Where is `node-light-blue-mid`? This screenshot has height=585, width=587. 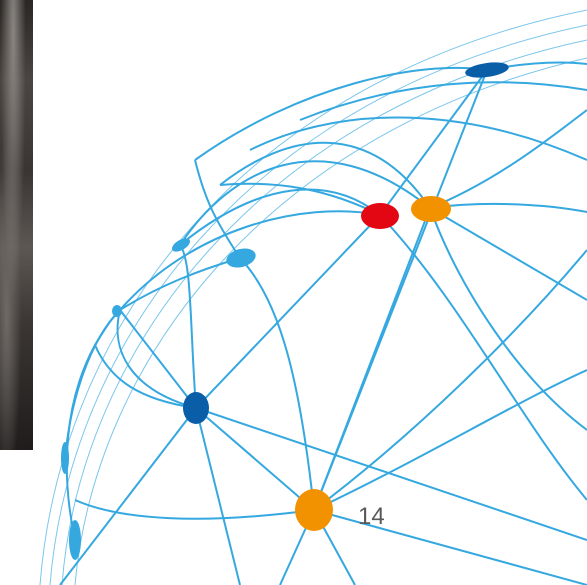 node-light-blue-mid is located at coordinates (241, 258).